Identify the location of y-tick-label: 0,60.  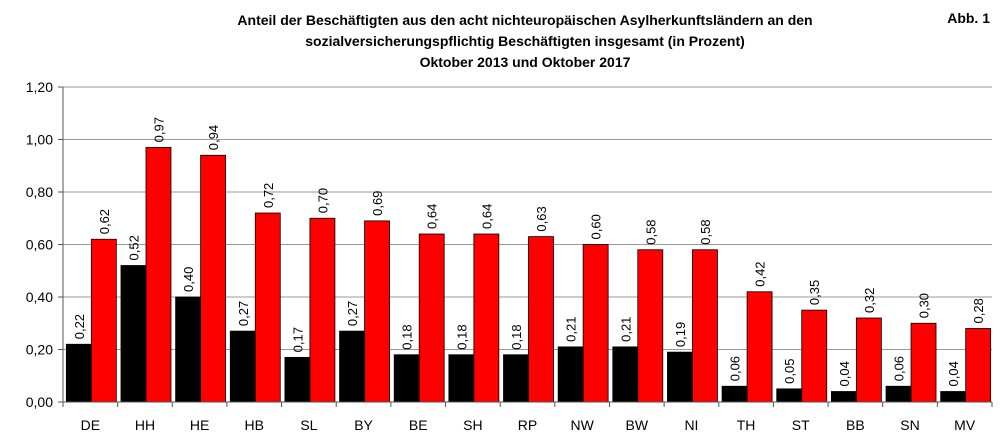
(39, 245).